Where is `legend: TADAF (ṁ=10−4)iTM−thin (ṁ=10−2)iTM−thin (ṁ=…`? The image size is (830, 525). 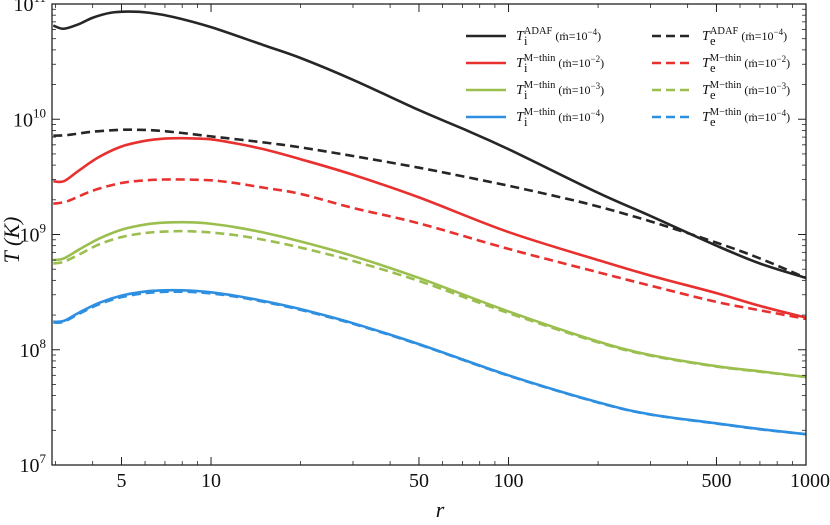 legend: TADAF (ṁ=10−4)iTM−thin (ṁ=10−2)iTM−thin (ṁ=… is located at coordinates (628, 77).